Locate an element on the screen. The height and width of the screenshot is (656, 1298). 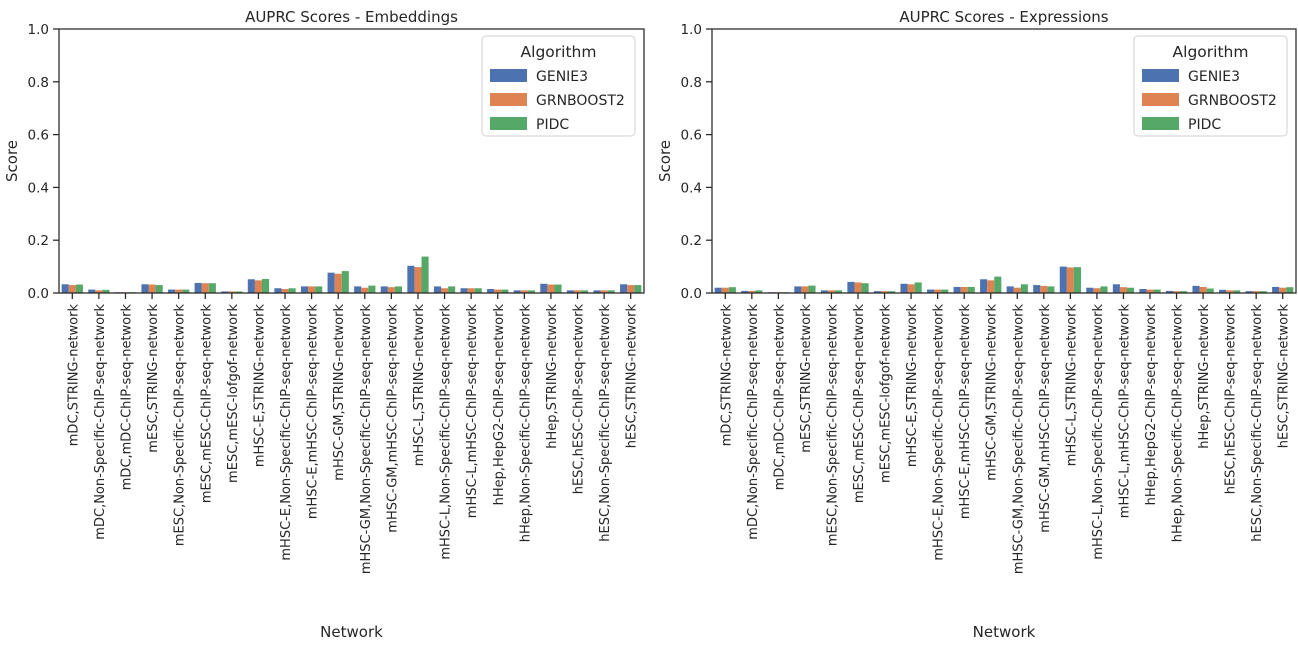
y-tick-label: 0.4 is located at coordinates (691, 188).